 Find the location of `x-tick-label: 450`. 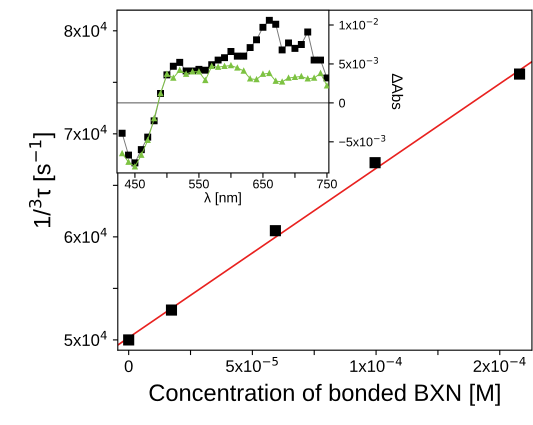

x-tick-label: 450 is located at coordinates (134, 184).